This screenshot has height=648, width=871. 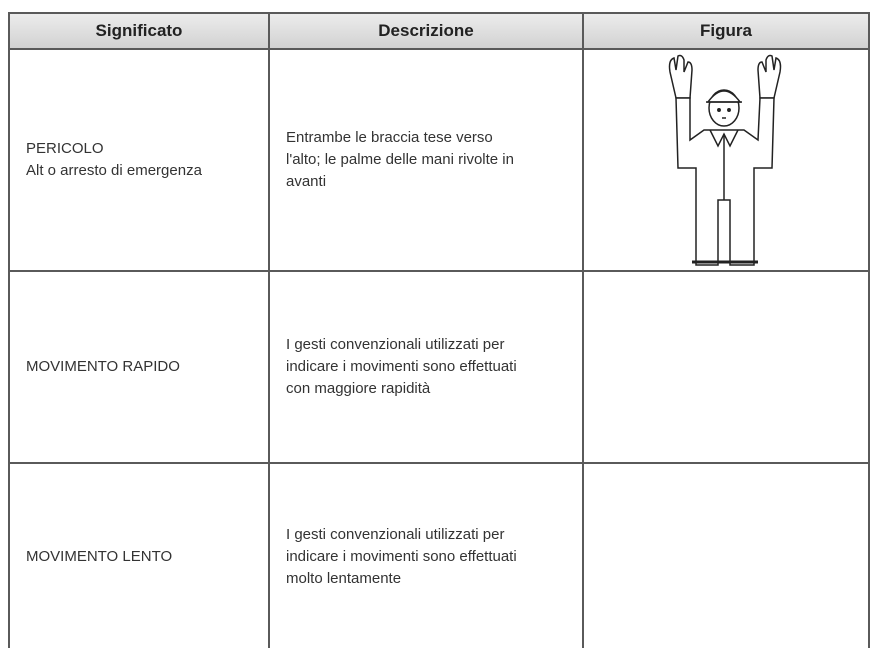 I want to click on description-text: molto lentamente, so click(x=344, y=578).